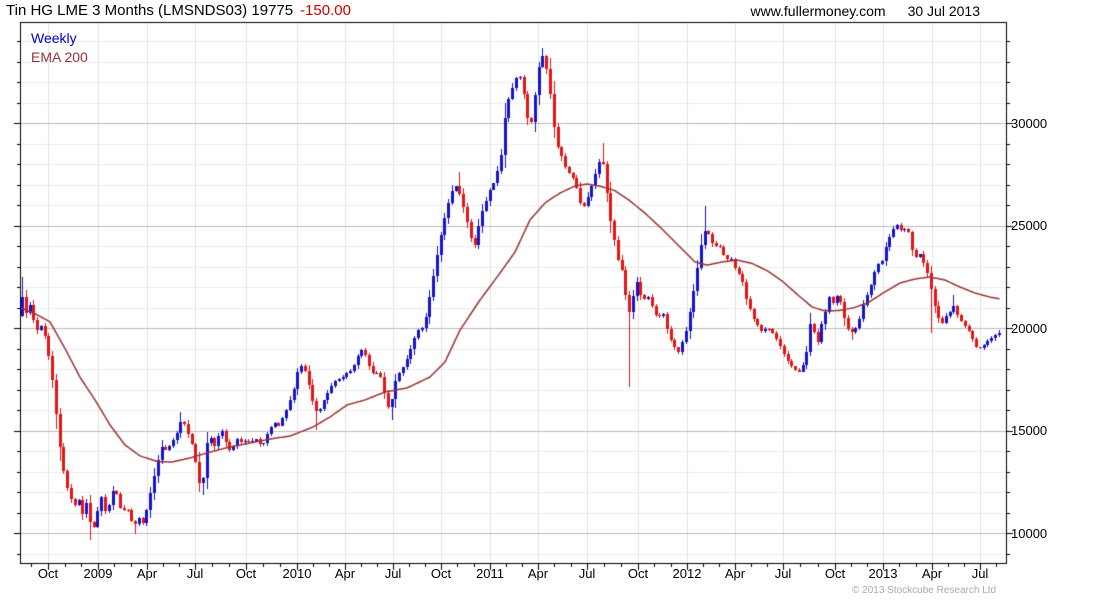  What do you see at coordinates (924, 590) in the screenshot?
I see `copyright: © 2013 Stockcube Research Ltd` at bounding box center [924, 590].